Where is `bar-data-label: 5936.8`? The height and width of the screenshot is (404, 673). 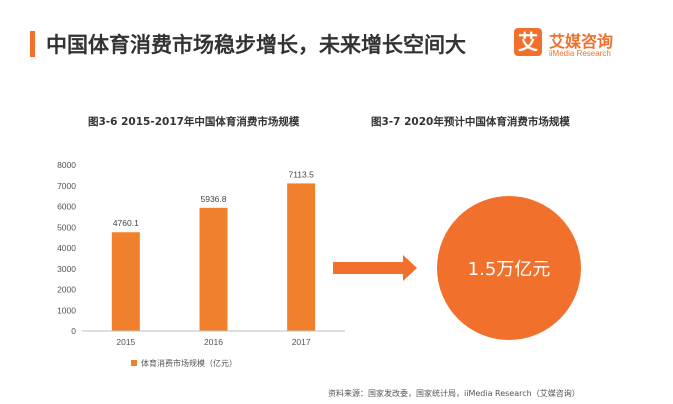
bar-data-label: 5936.8 is located at coordinates (214, 199).